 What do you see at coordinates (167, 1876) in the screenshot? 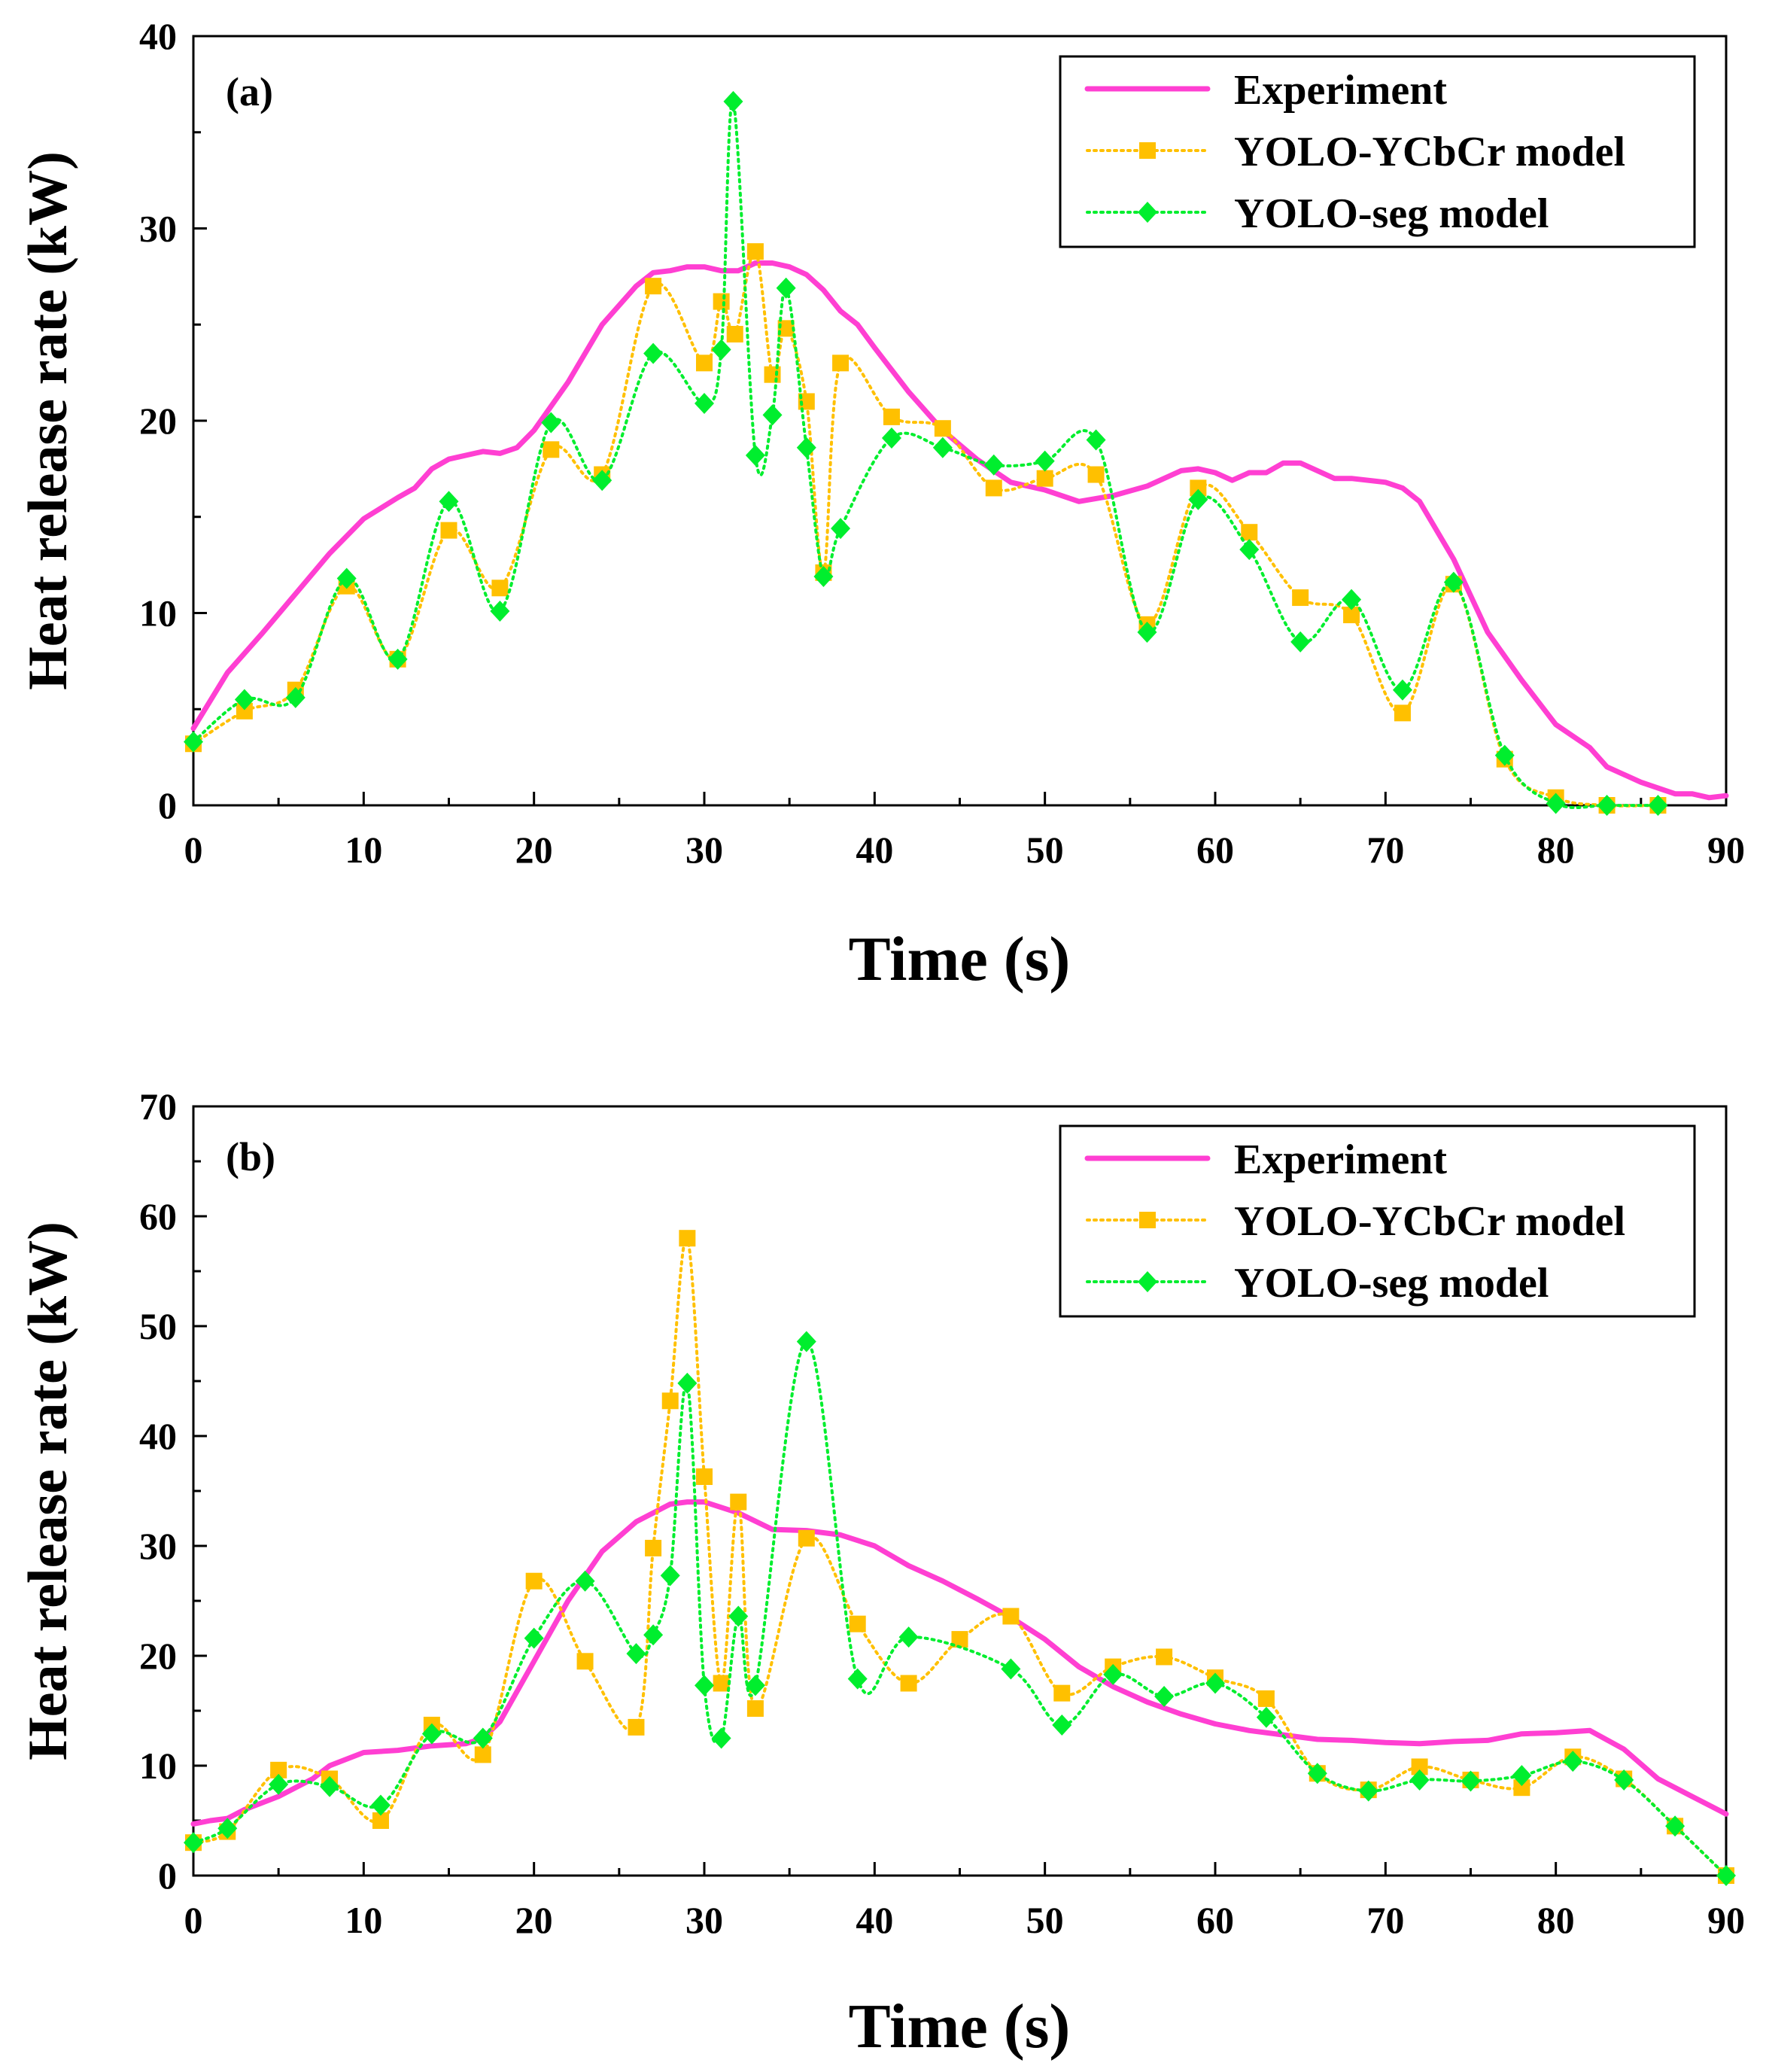
I see `y-tick-label: 0` at bounding box center [167, 1876].